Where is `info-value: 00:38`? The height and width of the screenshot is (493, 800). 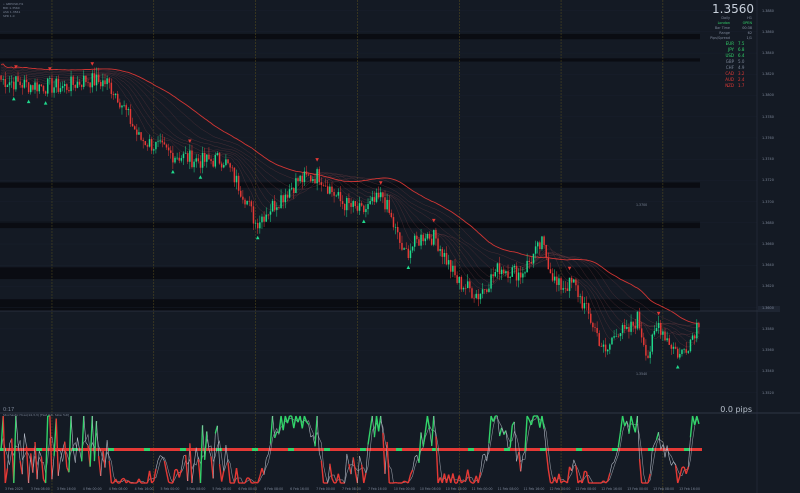
info-value: 00:38 is located at coordinates (747, 28).